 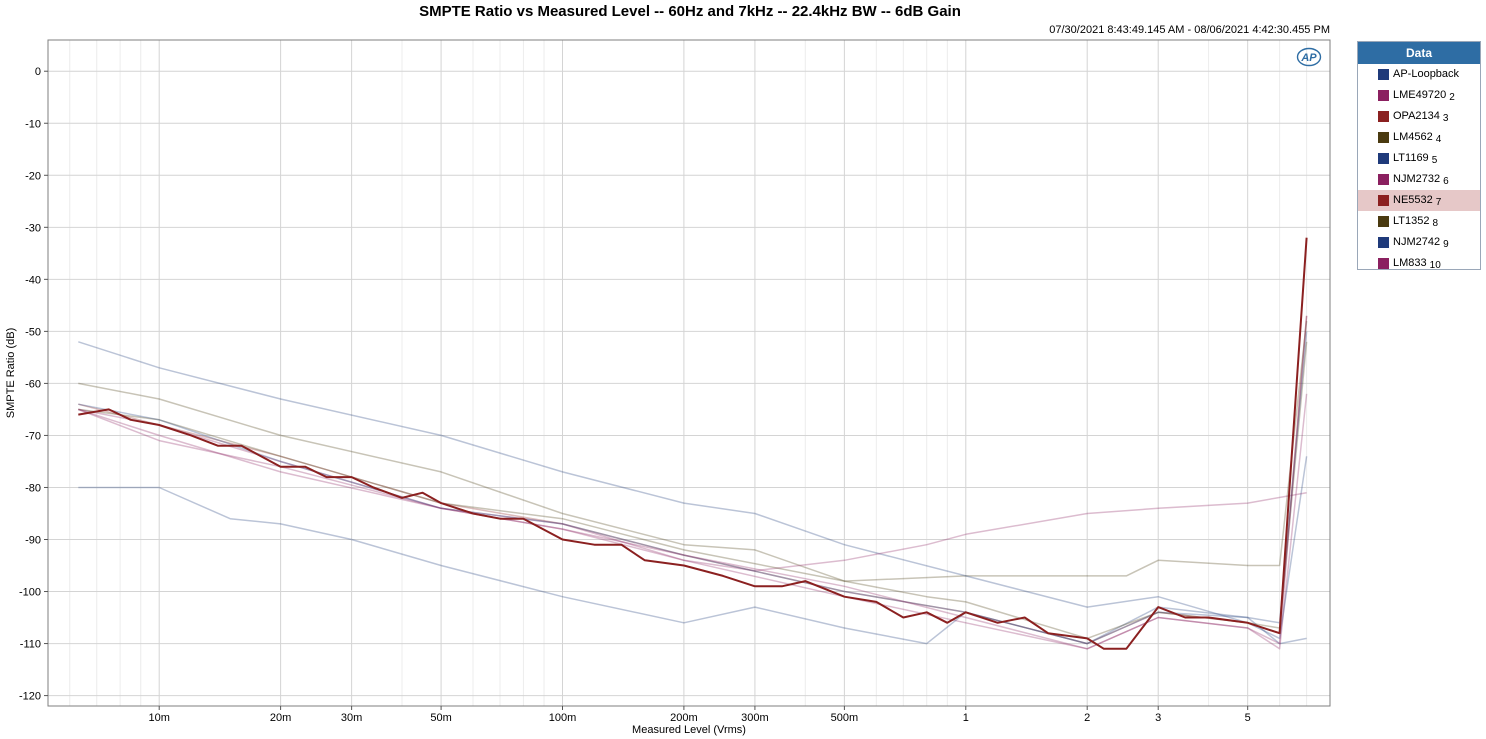 I want to click on x-tick-label: 1, so click(x=966, y=718).